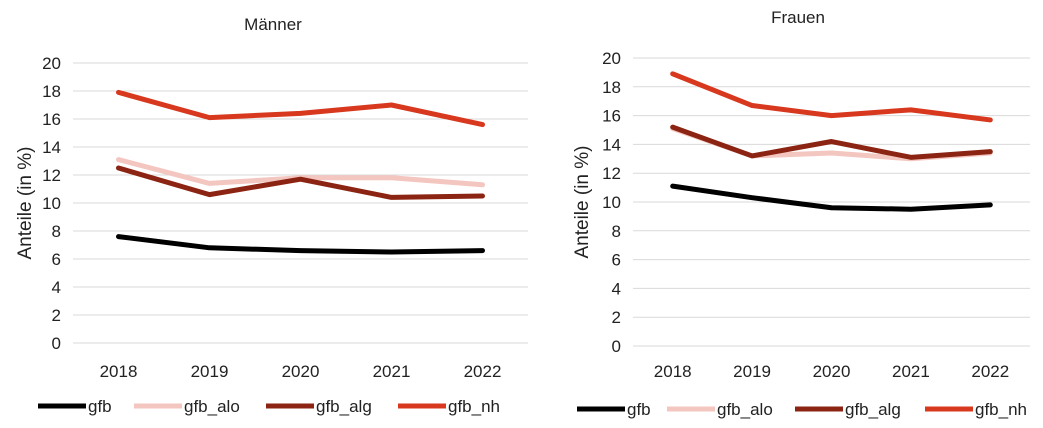 This screenshot has width=1043, height=428. What do you see at coordinates (798, 17) in the screenshot?
I see `chart-title: Frauen` at bounding box center [798, 17].